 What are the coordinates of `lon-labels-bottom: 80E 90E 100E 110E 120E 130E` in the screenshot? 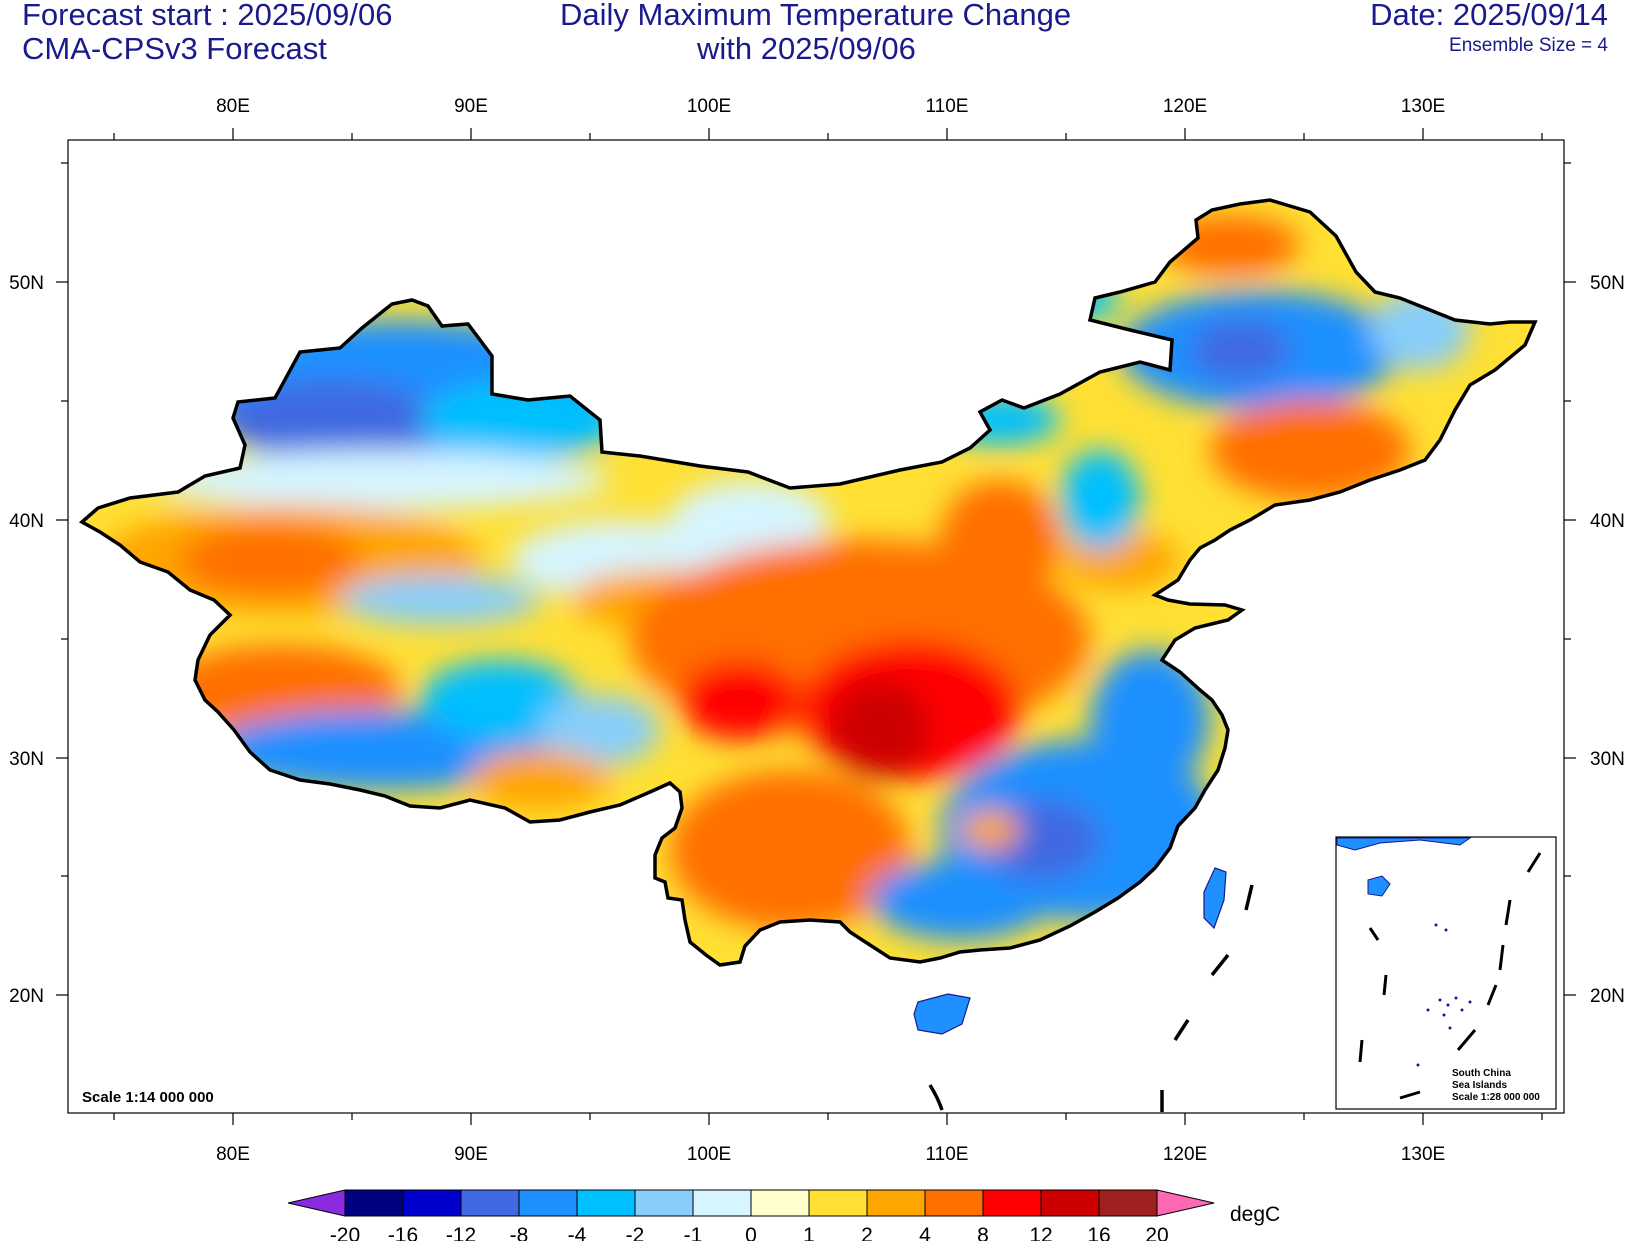 It's located at (830, 1154).